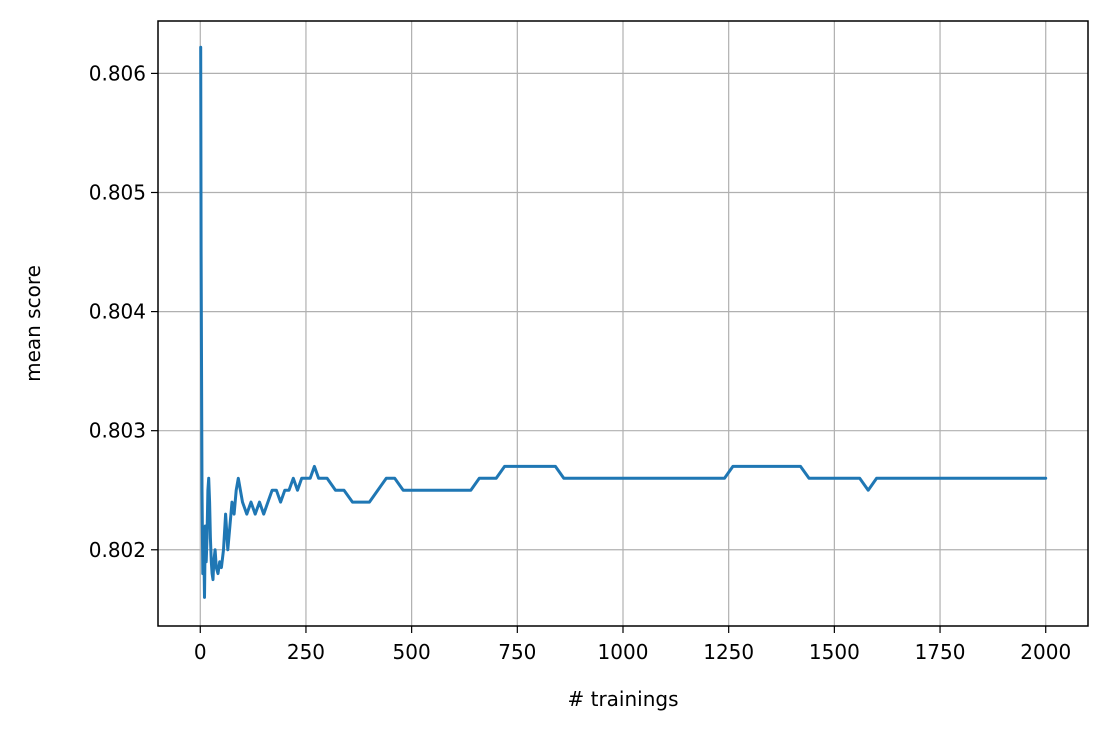 The image size is (1111, 734). What do you see at coordinates (728, 652) in the screenshot?
I see `x-tick-label: 1250` at bounding box center [728, 652].